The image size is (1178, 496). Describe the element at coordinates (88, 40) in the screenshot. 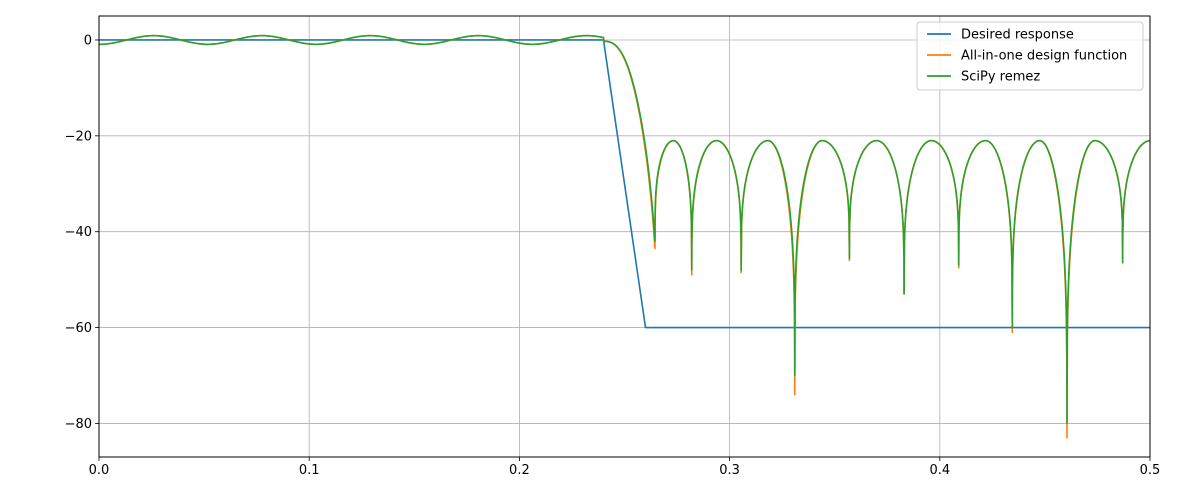

I see `y-tick-label: 0` at that location.